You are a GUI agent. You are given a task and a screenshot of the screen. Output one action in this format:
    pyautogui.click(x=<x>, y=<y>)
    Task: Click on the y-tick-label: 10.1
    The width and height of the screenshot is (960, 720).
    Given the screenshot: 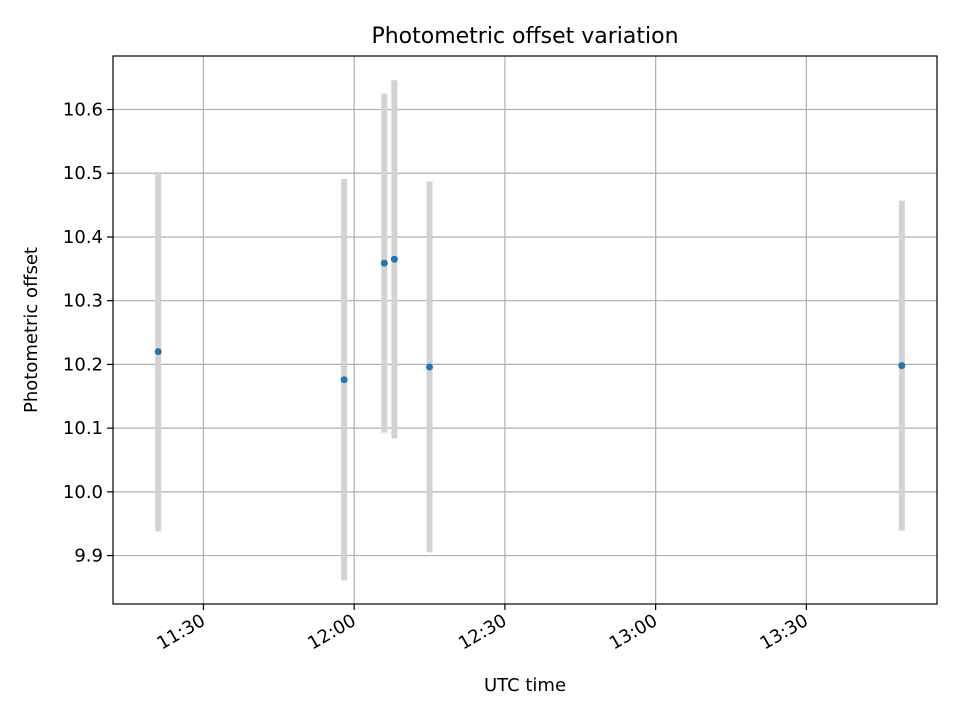 What is the action you would take?
    pyautogui.click(x=83, y=428)
    